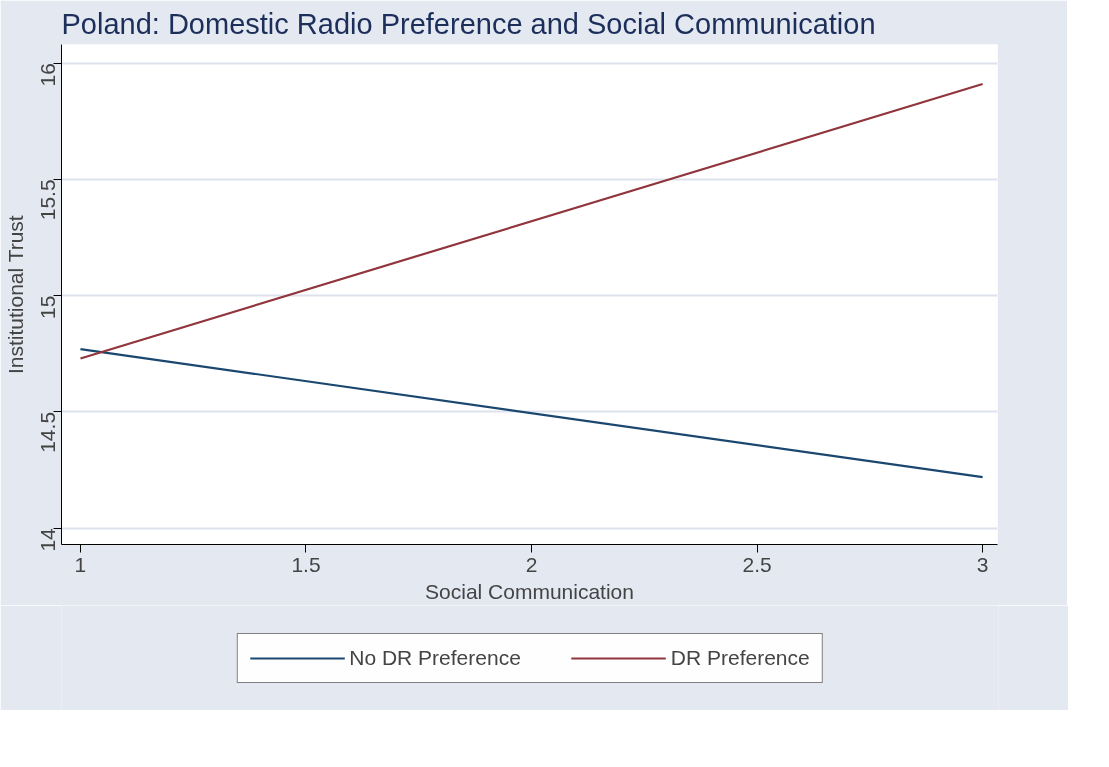 The image size is (1109, 767). What do you see at coordinates (48, 307) in the screenshot?
I see `y-tick-label: 15` at bounding box center [48, 307].